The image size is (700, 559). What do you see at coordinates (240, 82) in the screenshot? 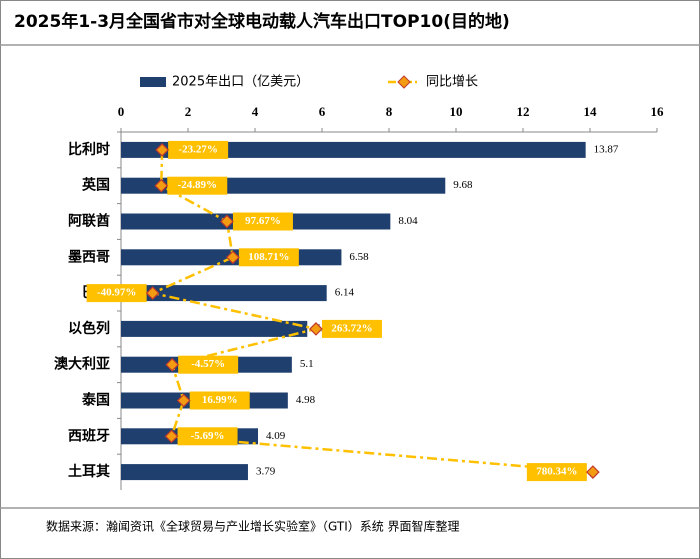
I see `legend-label: 2025年出口（亿美元）` at bounding box center [240, 82].